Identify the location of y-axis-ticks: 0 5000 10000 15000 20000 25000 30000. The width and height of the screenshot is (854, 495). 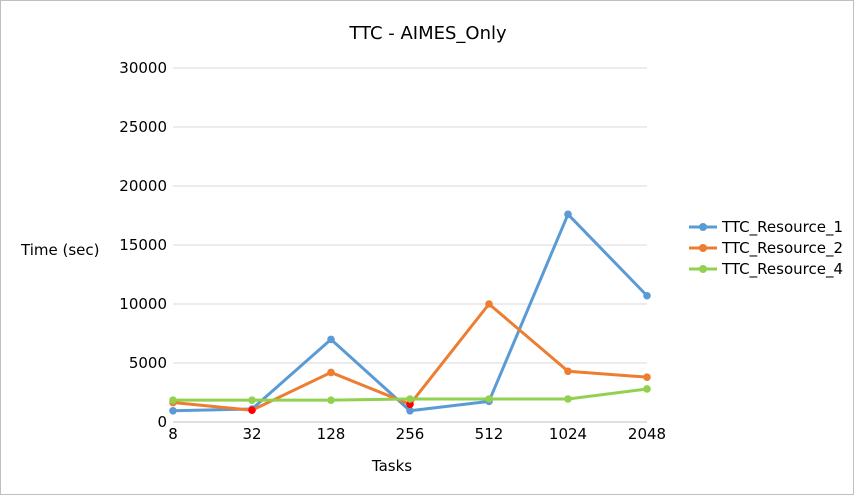
(143, 245).